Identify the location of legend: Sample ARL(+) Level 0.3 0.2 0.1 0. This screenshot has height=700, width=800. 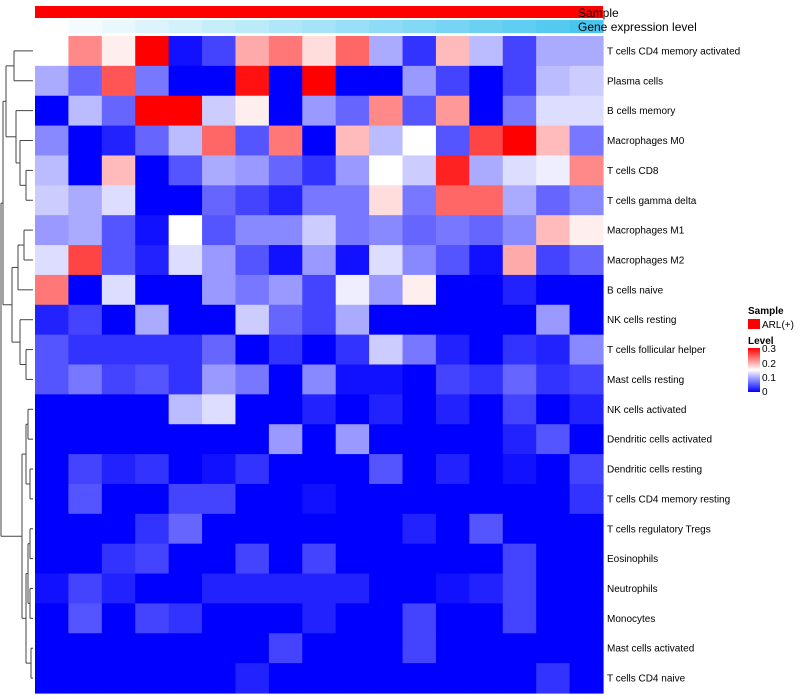
(771, 352).